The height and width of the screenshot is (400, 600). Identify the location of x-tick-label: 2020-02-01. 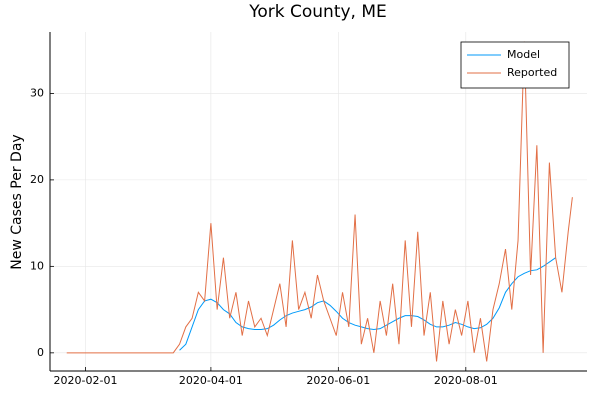
(86, 380).